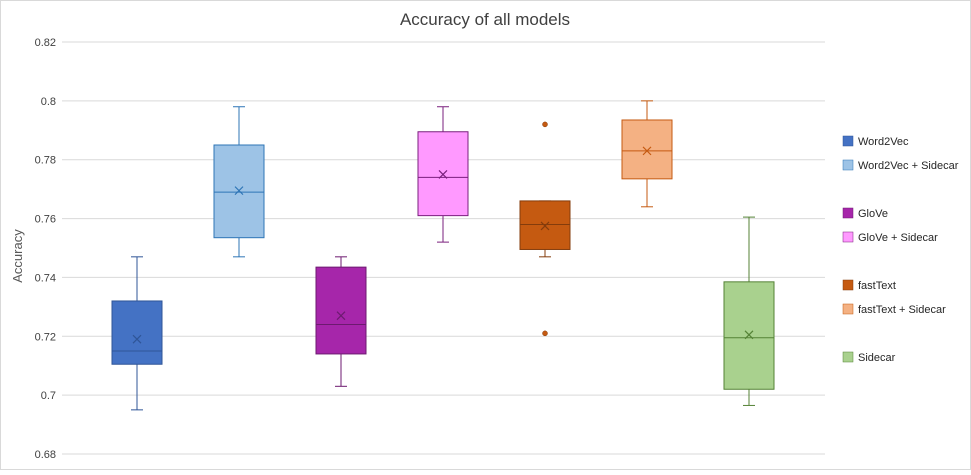 The width and height of the screenshot is (971, 475). I want to click on y-tick-label: 0.68, so click(45, 455).